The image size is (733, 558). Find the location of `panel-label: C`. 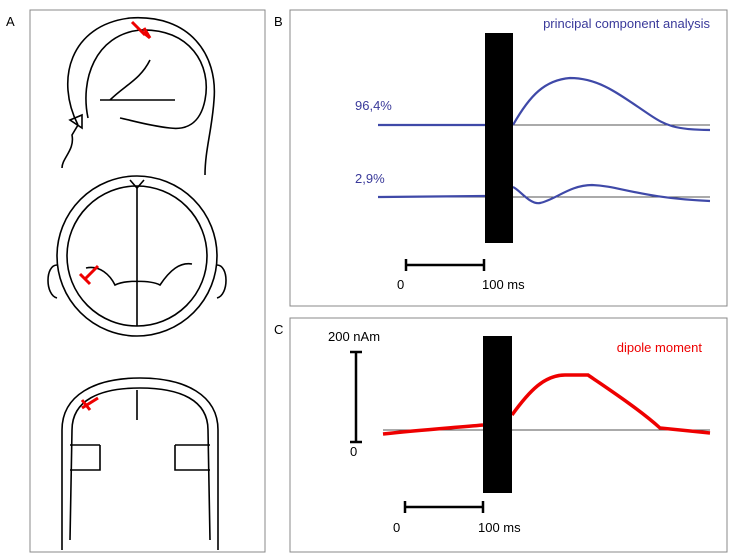

panel-label: C is located at coordinates (278, 329).